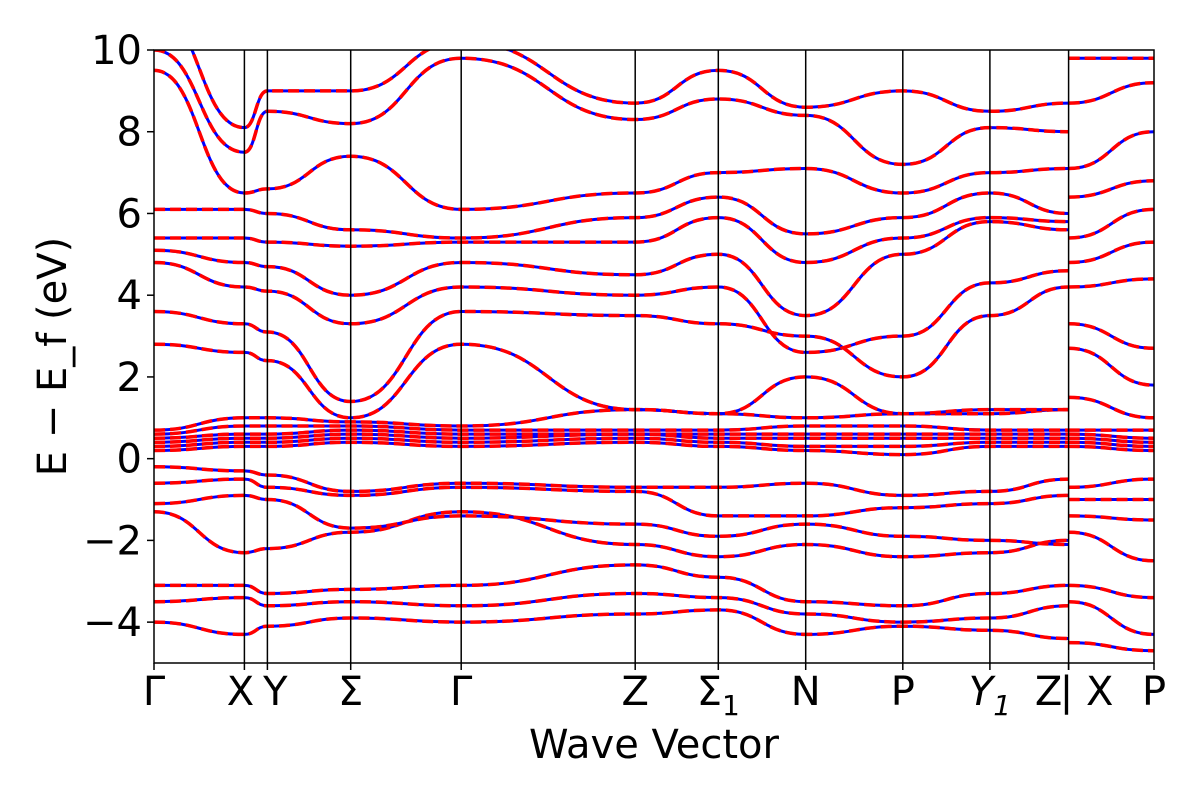 The height and width of the screenshot is (805, 1200). What do you see at coordinates (129, 460) in the screenshot?
I see `y-tick-label: 0` at bounding box center [129, 460].